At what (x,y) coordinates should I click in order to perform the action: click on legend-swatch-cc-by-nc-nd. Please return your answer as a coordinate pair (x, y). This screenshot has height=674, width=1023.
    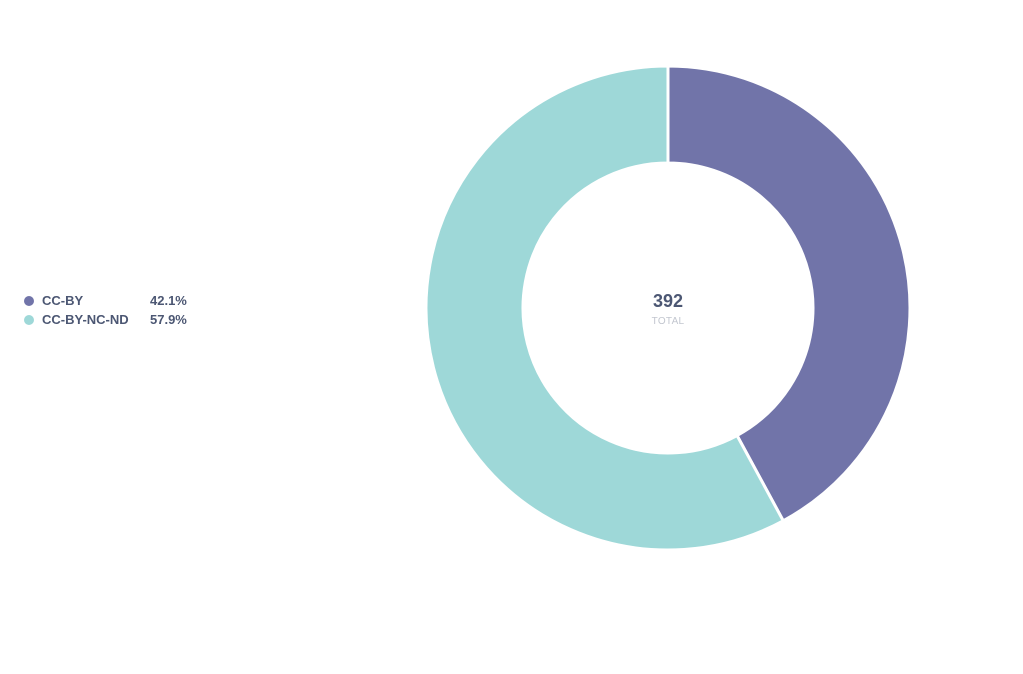
    Looking at the image, I should click on (29, 319).